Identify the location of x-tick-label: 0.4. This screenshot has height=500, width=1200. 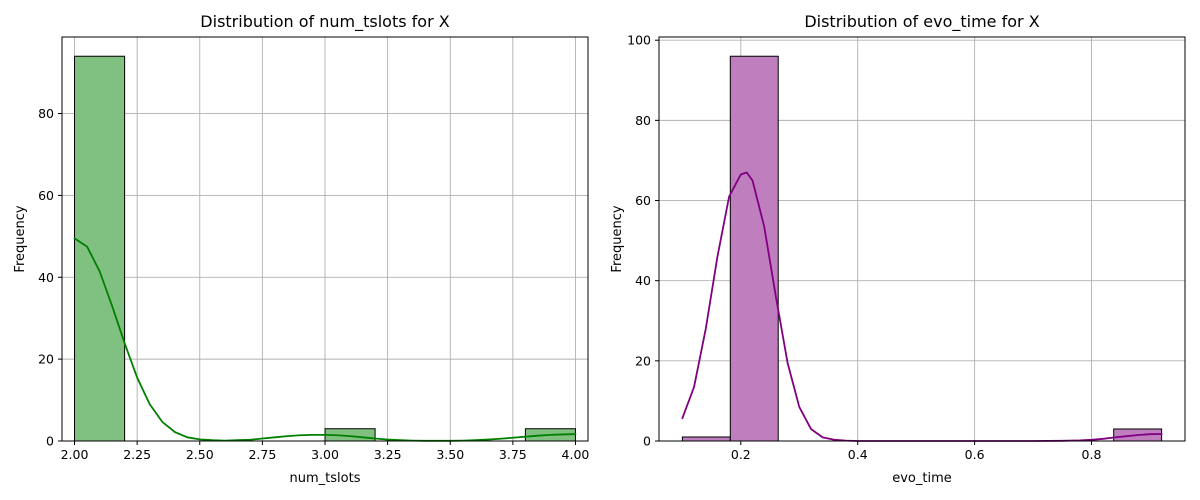
(858, 454).